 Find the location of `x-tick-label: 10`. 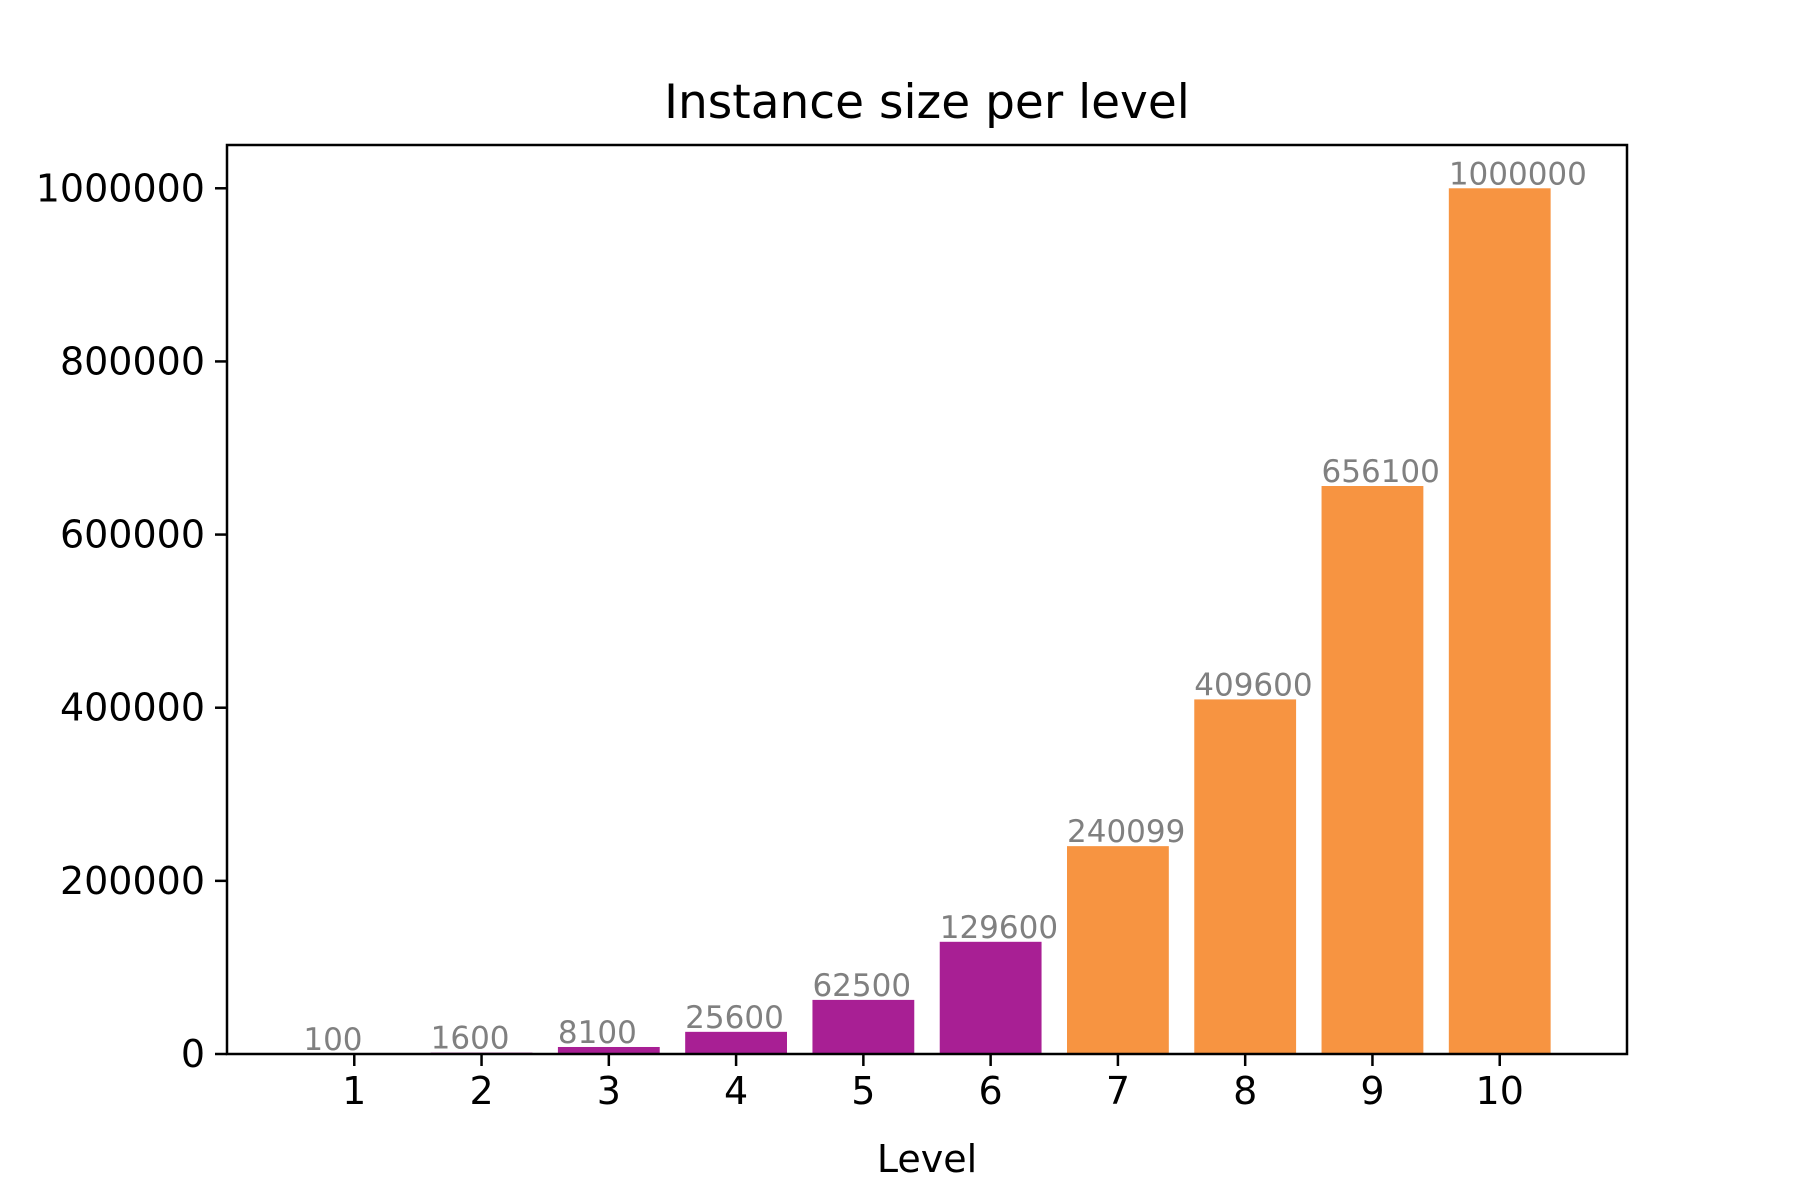

x-tick-label: 10 is located at coordinates (1500, 1091).